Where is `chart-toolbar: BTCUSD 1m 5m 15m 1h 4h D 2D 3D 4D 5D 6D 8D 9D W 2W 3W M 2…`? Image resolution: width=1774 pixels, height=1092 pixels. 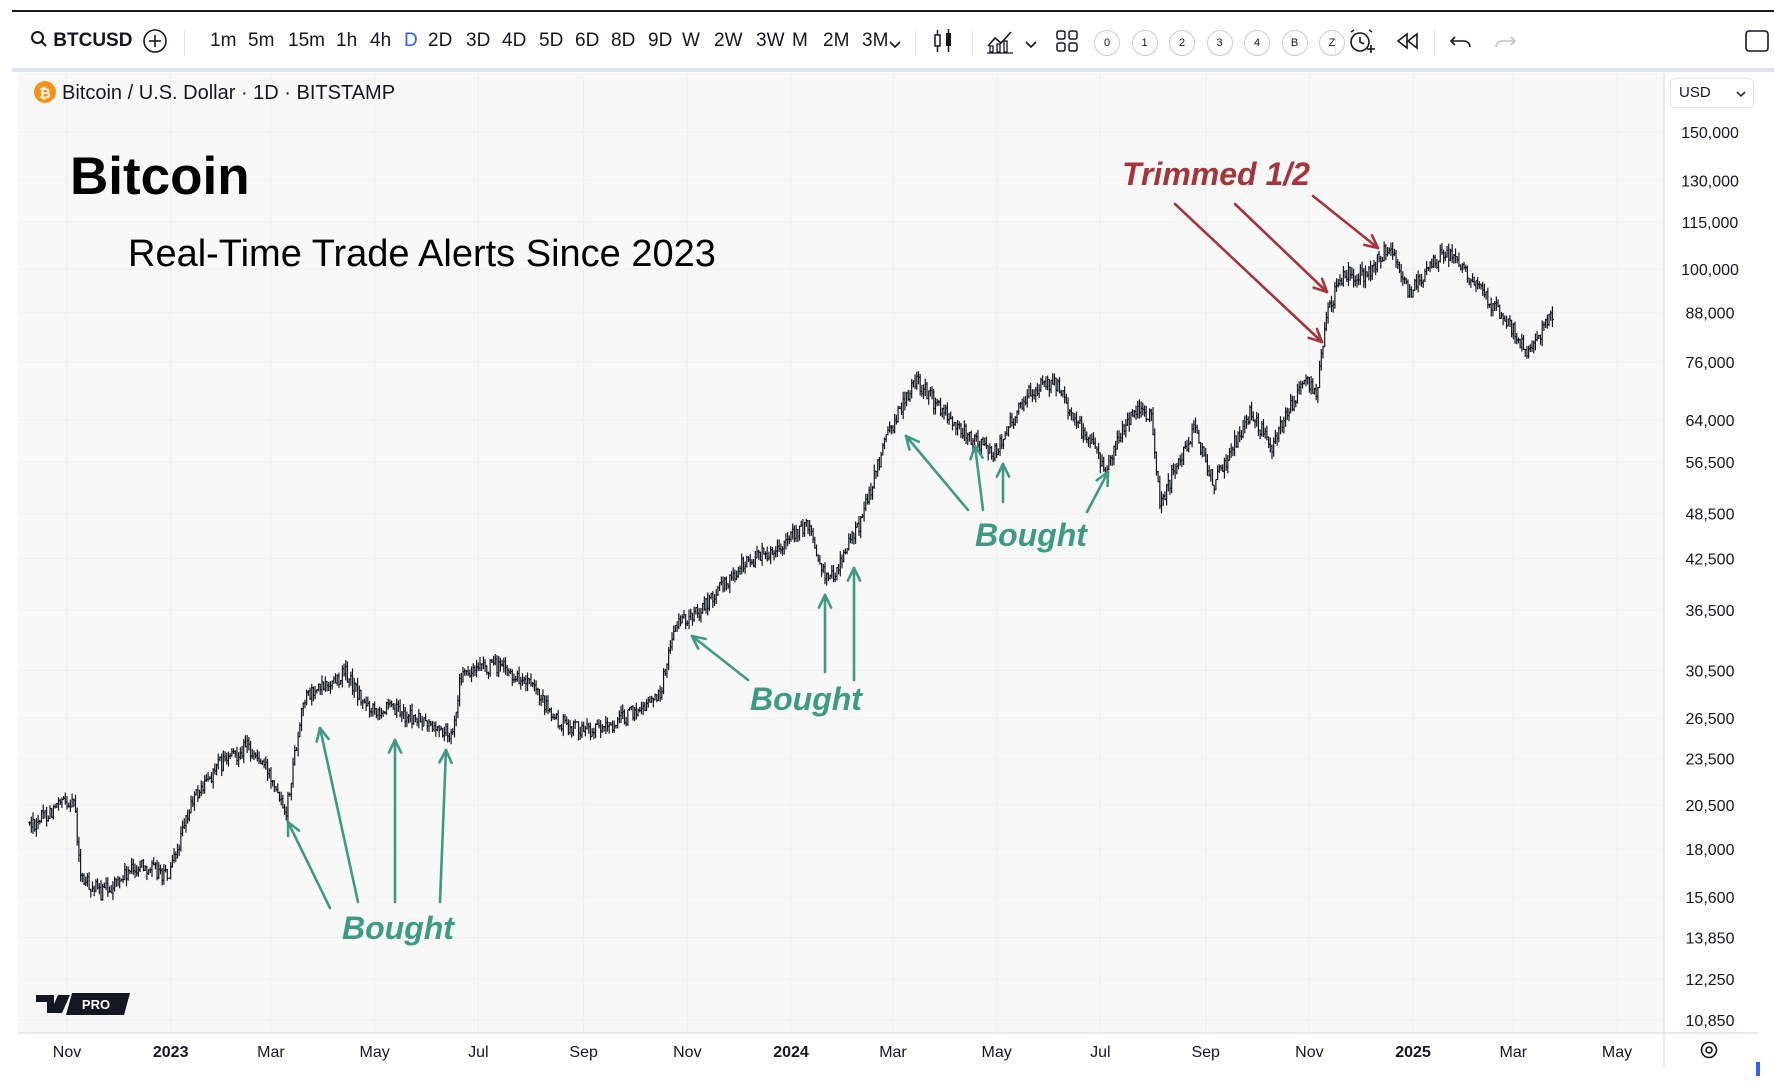 chart-toolbar: BTCUSD 1m 5m 15m 1h 4h D 2D 3D 4D 5D 6D 8D 9D W 2W 3W M 2… is located at coordinates (893, 41).